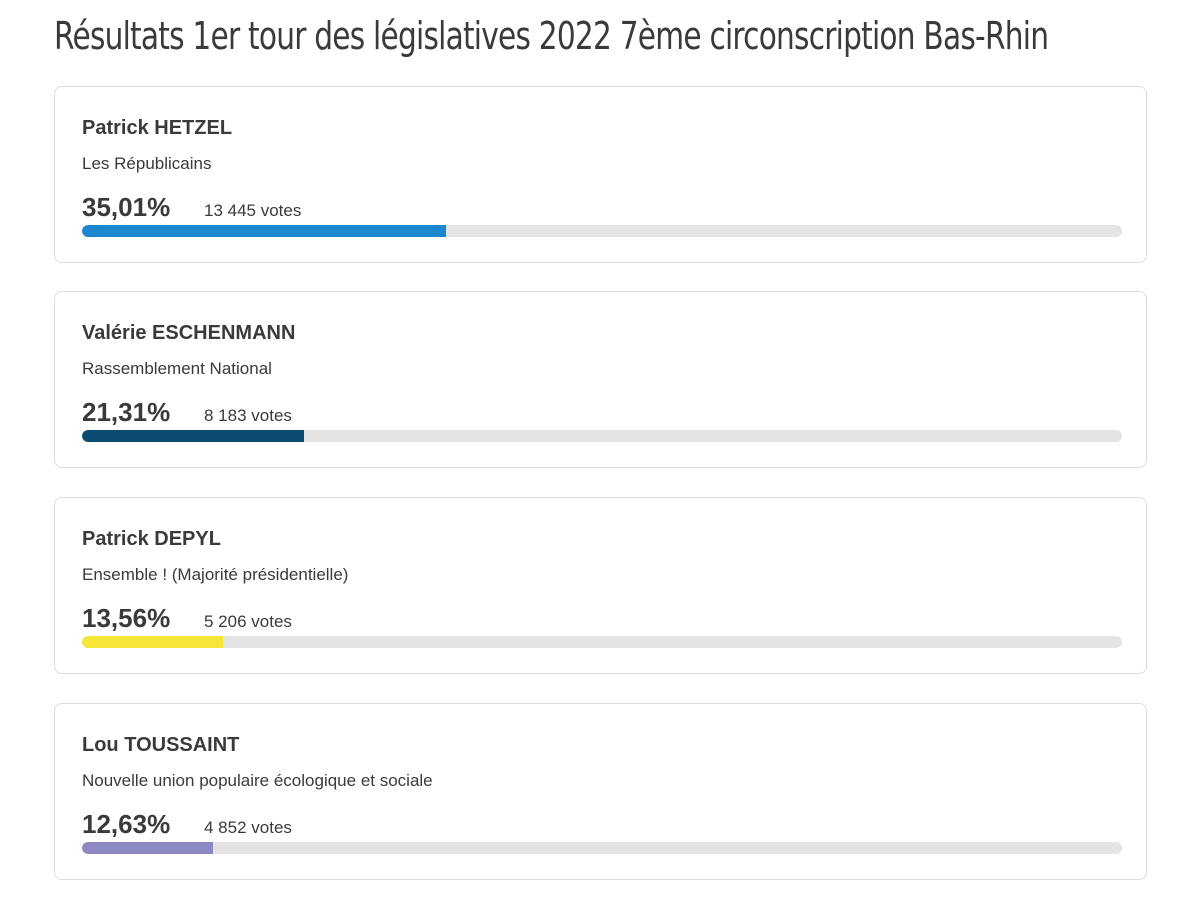 The image size is (1200, 902). What do you see at coordinates (215, 574) in the screenshot?
I see `candidate-party: Ensemble ! (Majorité présidentielle)` at bounding box center [215, 574].